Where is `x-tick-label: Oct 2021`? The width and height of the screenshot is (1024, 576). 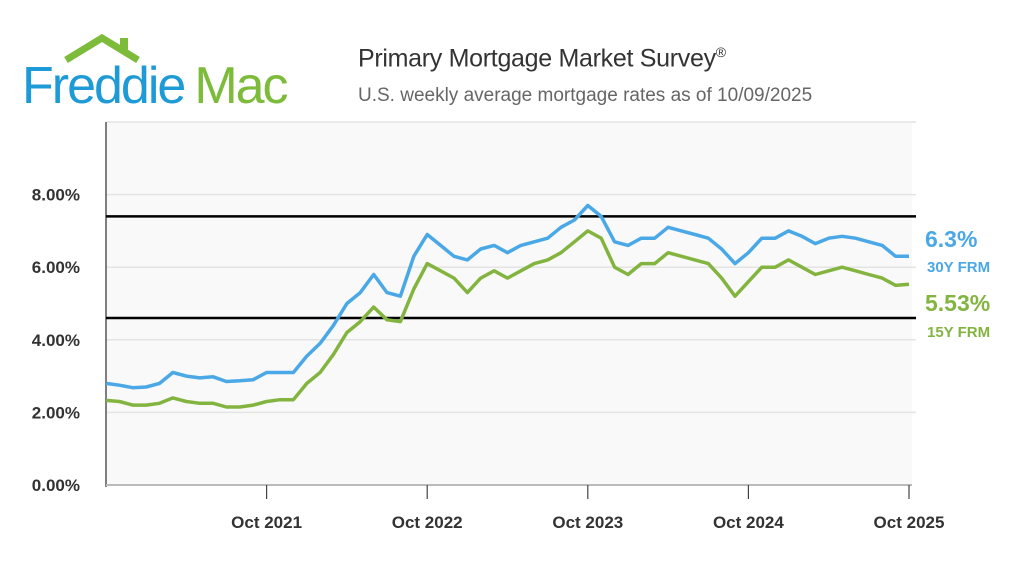
x-tick-label: Oct 2021 is located at coordinates (266, 522).